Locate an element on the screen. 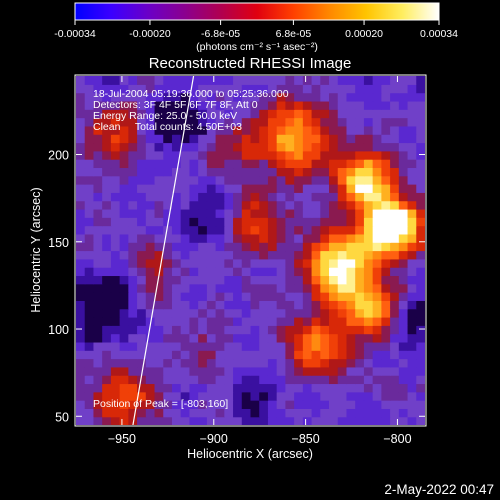 The height and width of the screenshot is (500, 500). colorbar-tick-label: 0.00034 is located at coordinates (439, 34).